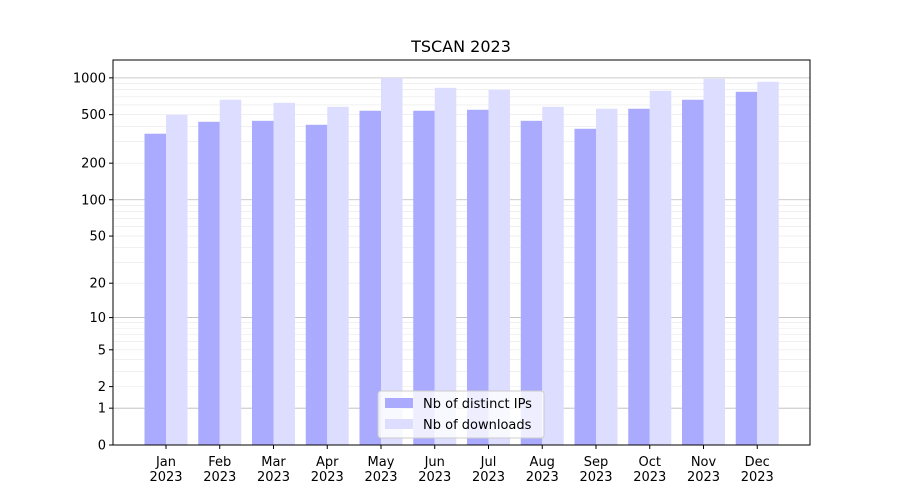 This screenshot has height=504, width=900. I want to click on x-tick-label: May, so click(381, 462).